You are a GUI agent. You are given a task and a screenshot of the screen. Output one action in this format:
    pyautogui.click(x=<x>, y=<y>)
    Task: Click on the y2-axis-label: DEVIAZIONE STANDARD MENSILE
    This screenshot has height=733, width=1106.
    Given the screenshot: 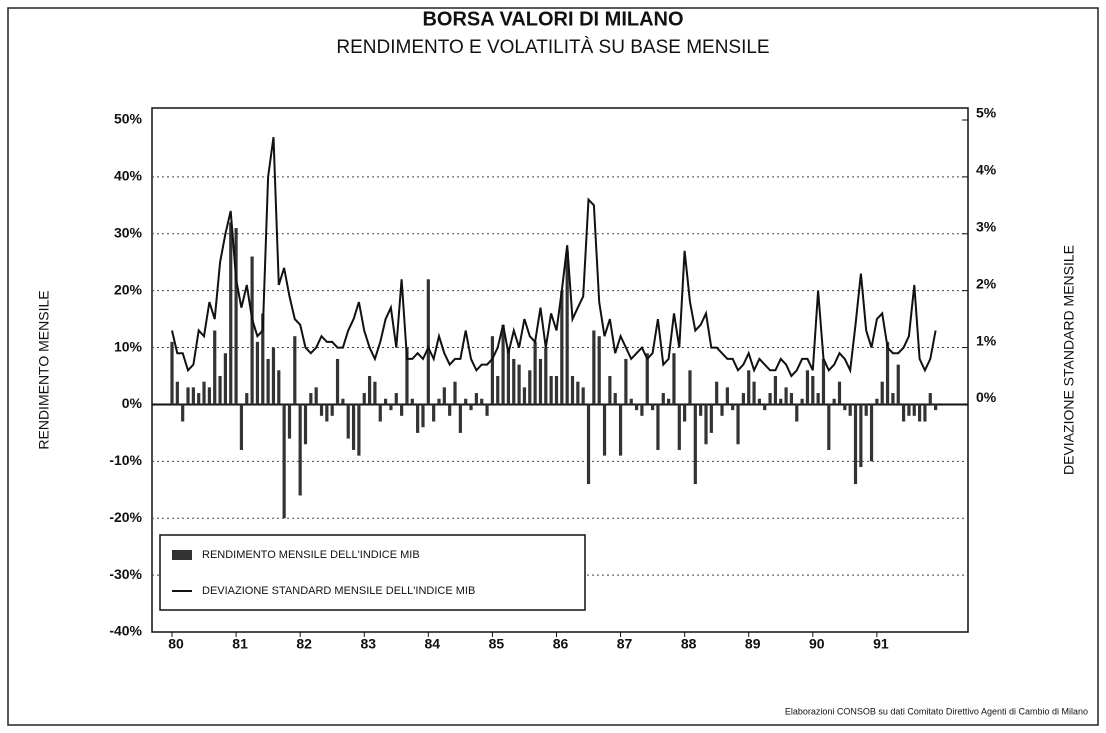 What is the action you would take?
    pyautogui.click(x=1069, y=360)
    